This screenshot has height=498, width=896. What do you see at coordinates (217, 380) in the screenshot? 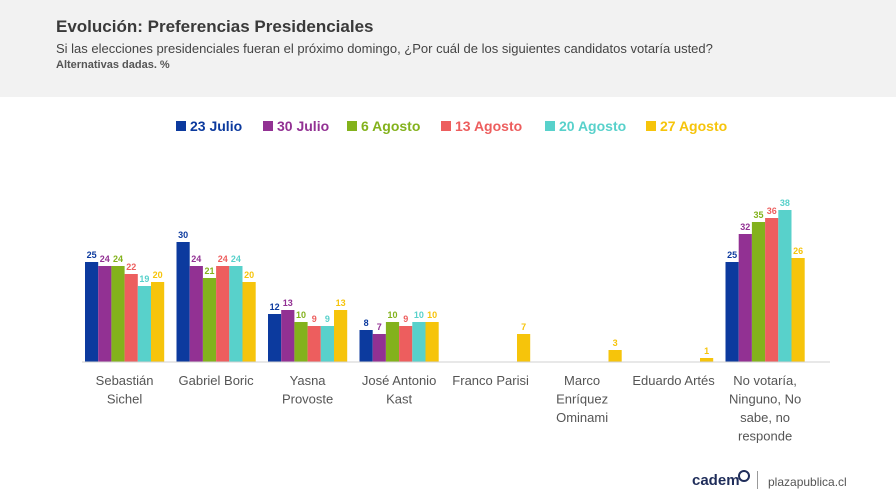
I see `x-tick-label-1: Gabriel Boric` at bounding box center [217, 380].